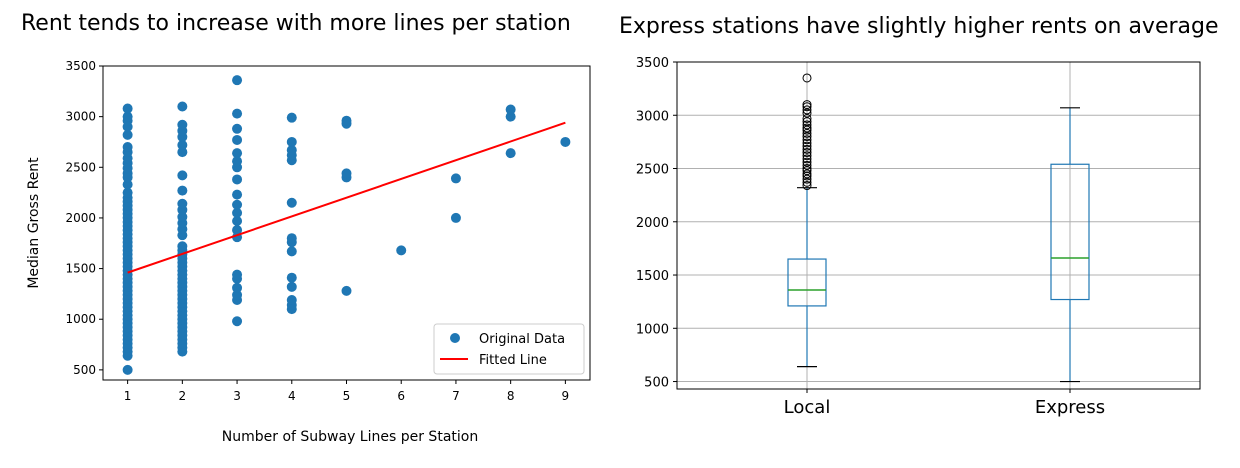  Describe the element at coordinates (84, 370) in the screenshot. I see `scatter-y-tick-label: 500` at that location.